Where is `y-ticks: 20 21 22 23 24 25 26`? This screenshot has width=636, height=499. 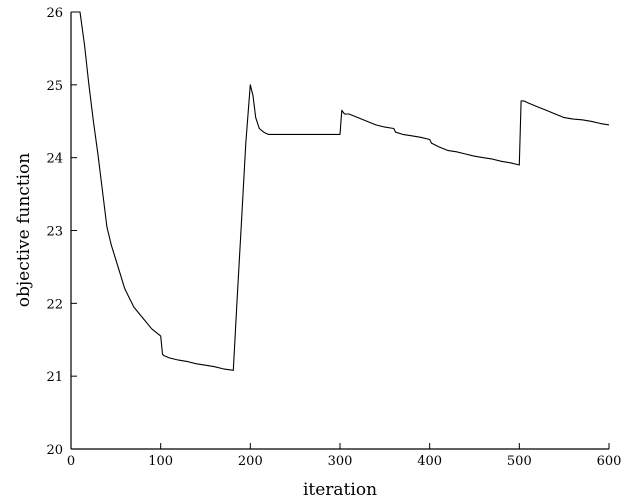
y-ticks: 20 21 22 23 24 25 26 is located at coordinates (61, 232).